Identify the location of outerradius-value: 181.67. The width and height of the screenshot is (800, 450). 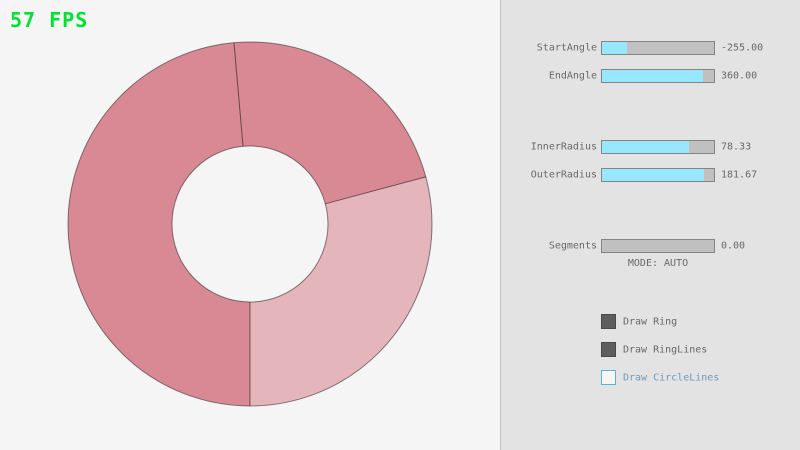
(739, 175).